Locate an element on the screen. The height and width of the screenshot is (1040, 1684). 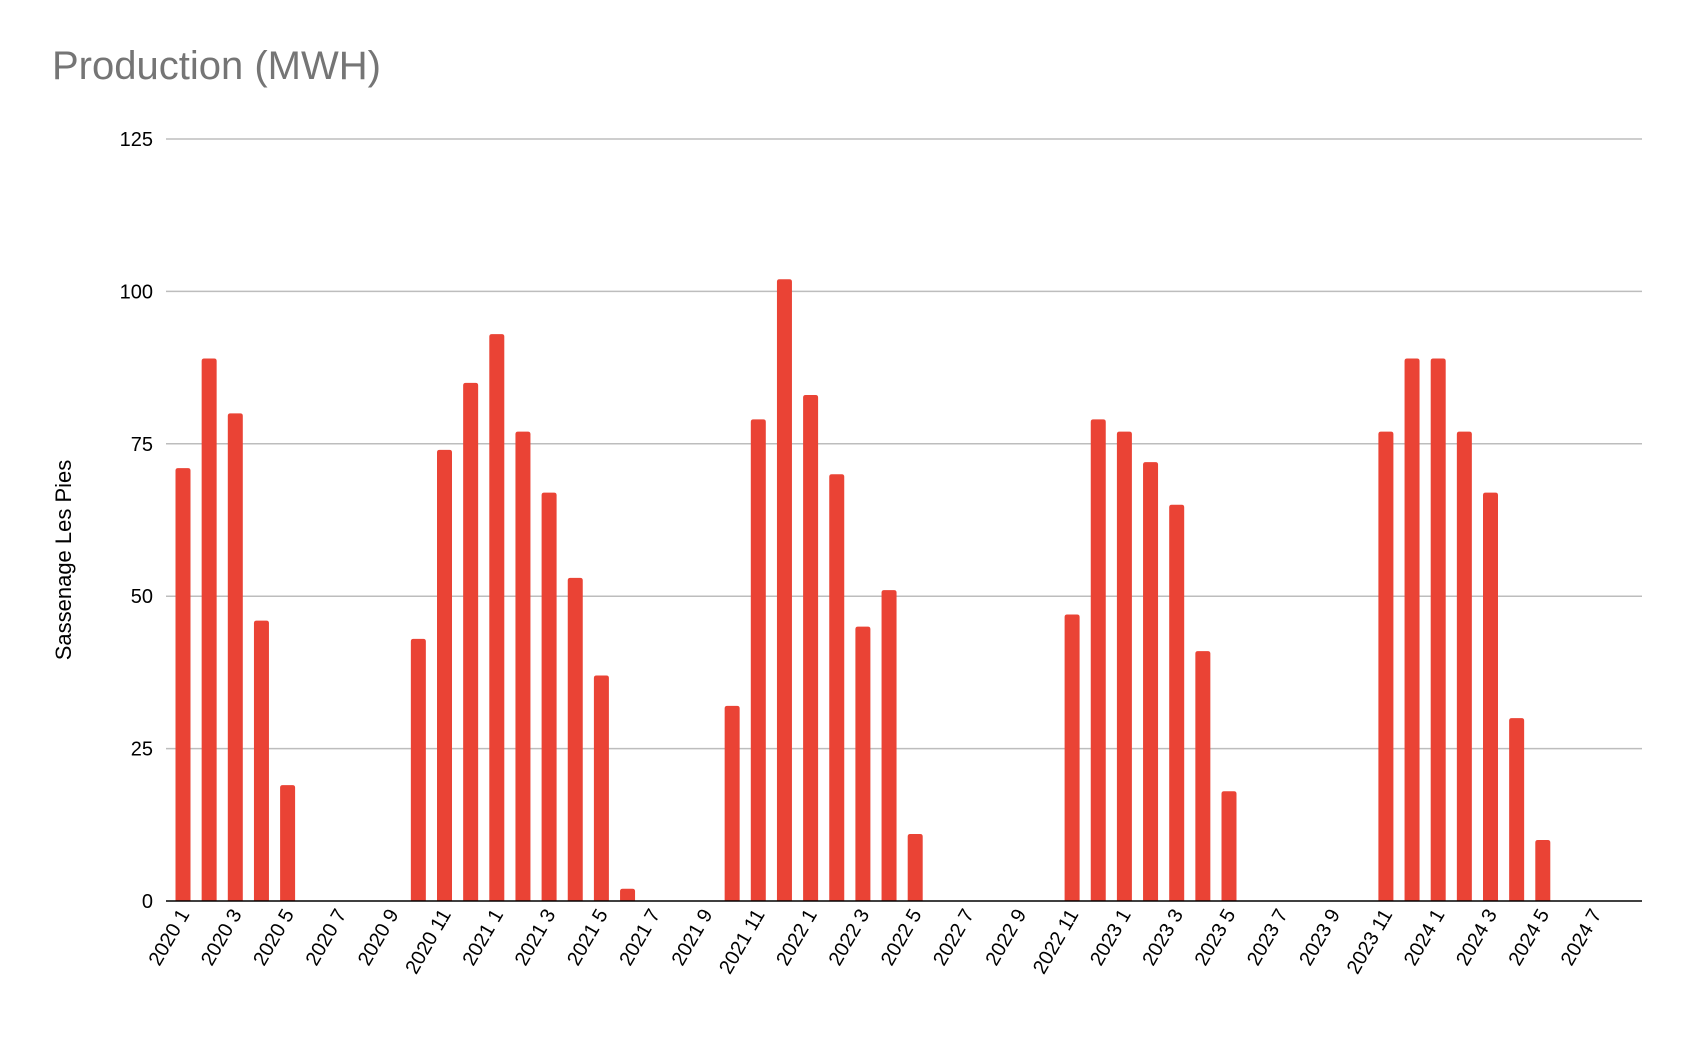
y-tick-label: 50 is located at coordinates (142, 597).